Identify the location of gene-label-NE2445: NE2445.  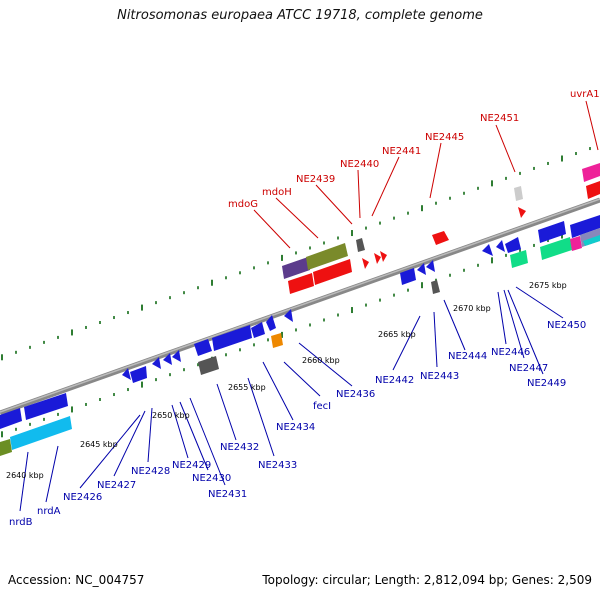
(444, 137).